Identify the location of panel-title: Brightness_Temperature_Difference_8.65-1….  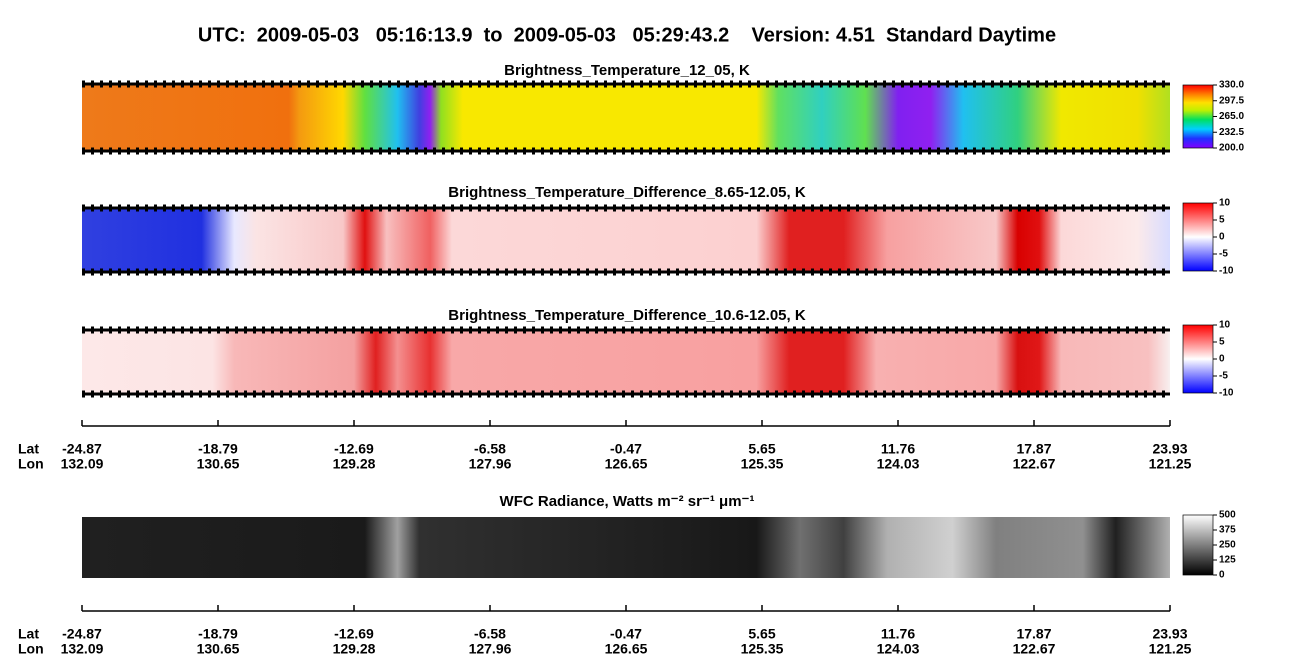
(627, 192).